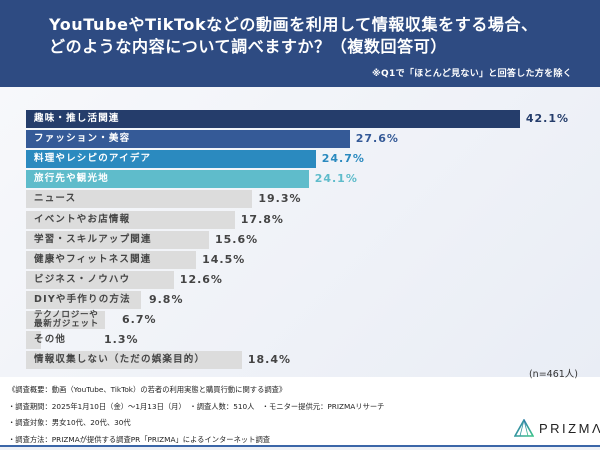 Image resolution: width=600 pixels, height=450 pixels. What do you see at coordinates (553, 374) in the screenshot?
I see `sample-size: (n=461人)` at bounding box center [553, 374].